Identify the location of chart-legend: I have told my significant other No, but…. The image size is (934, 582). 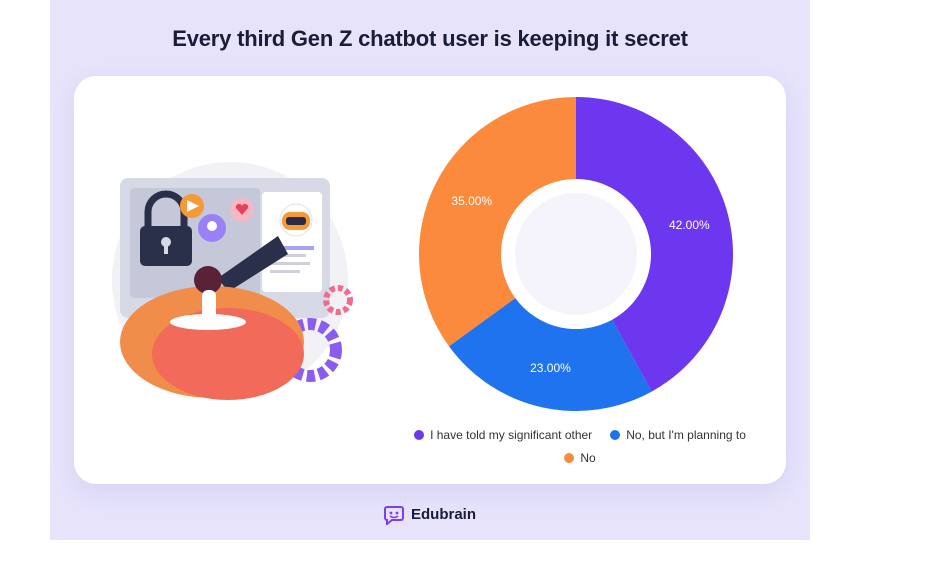
(580, 451).